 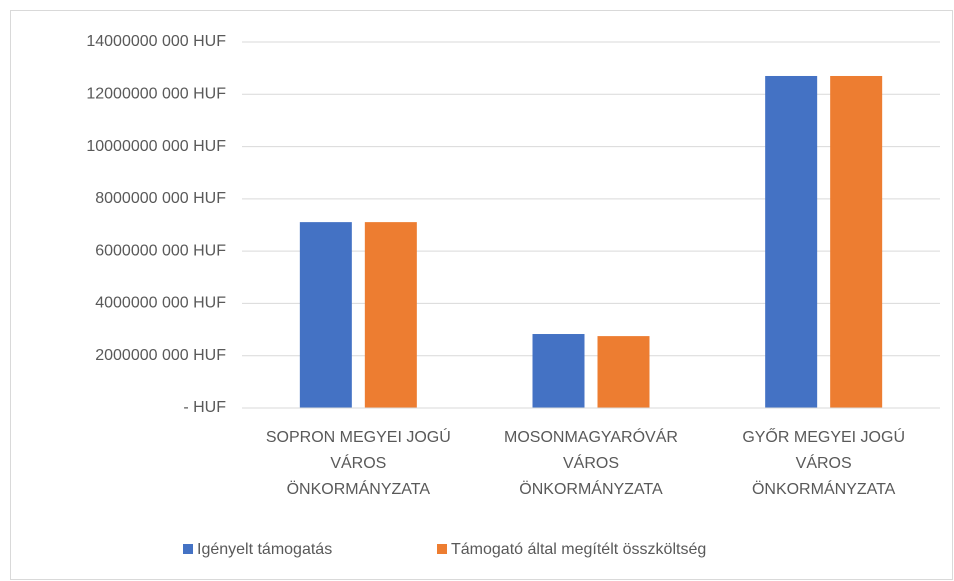 What do you see at coordinates (578, 549) in the screenshot?
I see `legend-label: Támogató által megítélt összköltség` at bounding box center [578, 549].